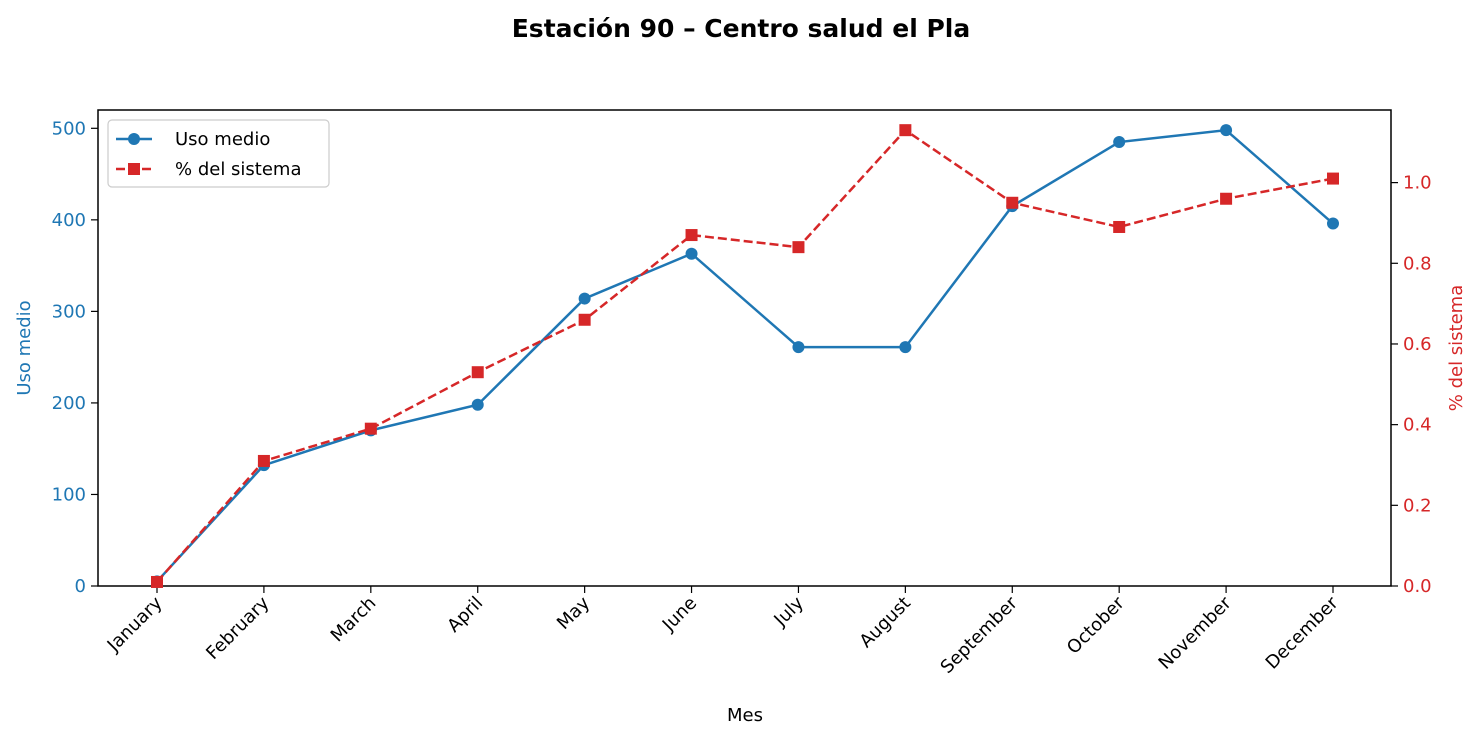  What do you see at coordinates (1417, 263) in the screenshot?
I see `right-y-tick-label: 0.8` at bounding box center [1417, 263].